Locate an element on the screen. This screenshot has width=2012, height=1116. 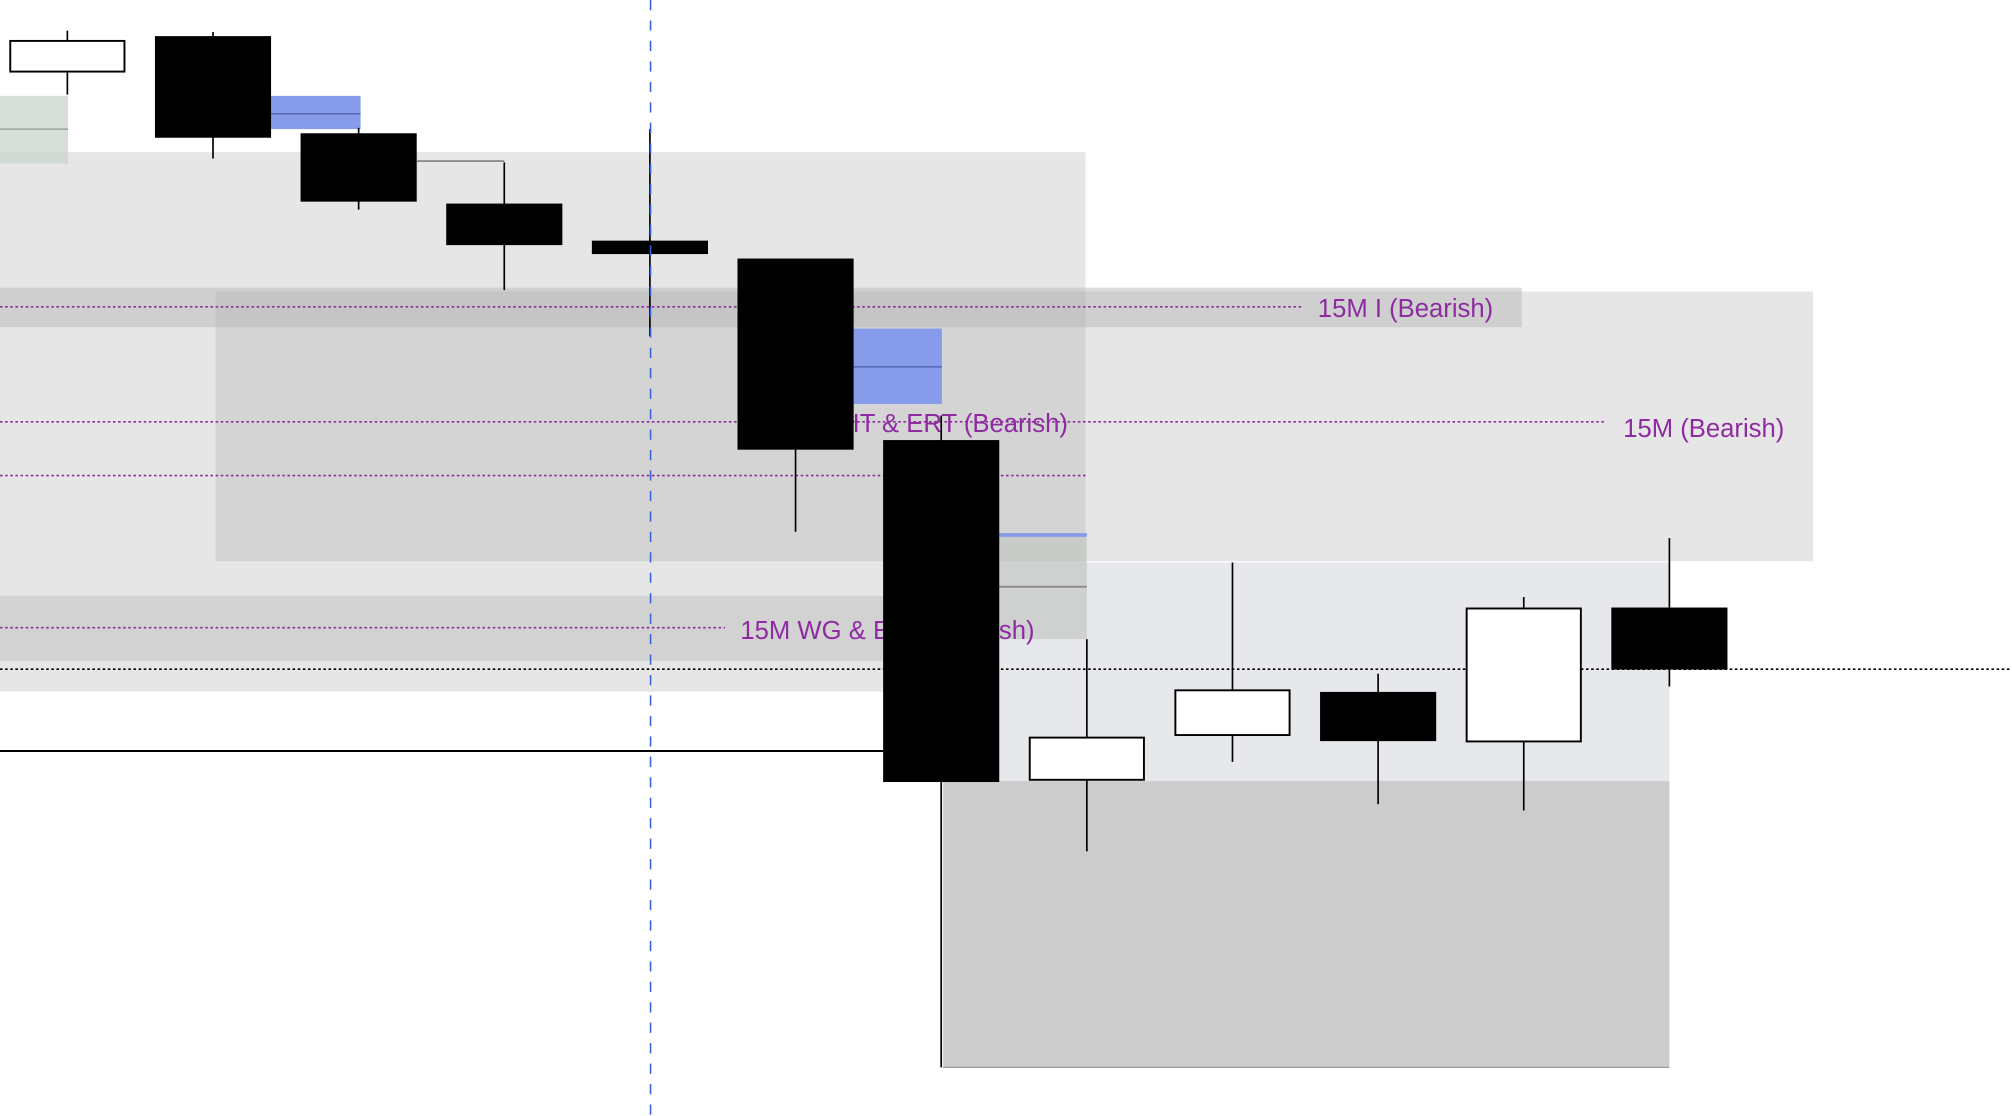
fvg-3-gray is located at coordinates (1042, 588).